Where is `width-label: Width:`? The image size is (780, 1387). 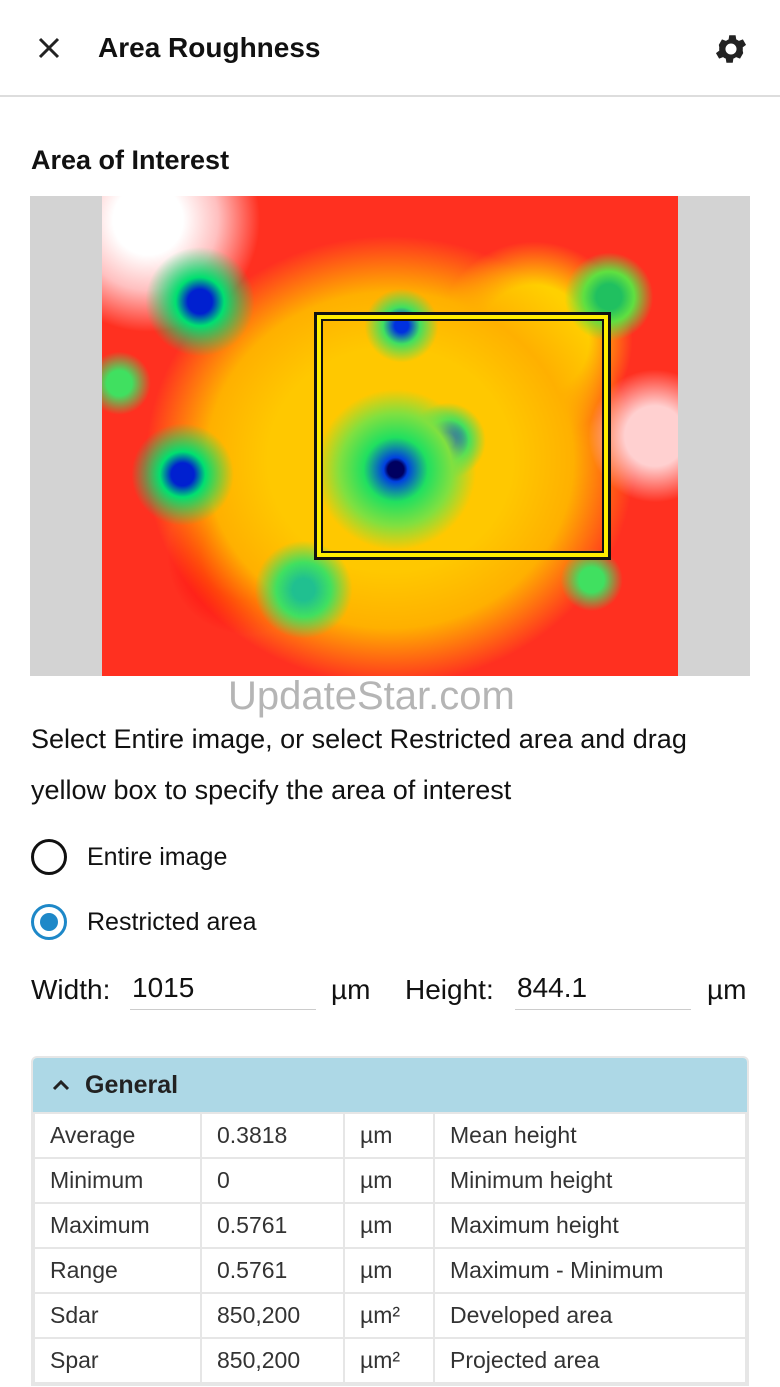
width-label: Width: is located at coordinates (71, 989).